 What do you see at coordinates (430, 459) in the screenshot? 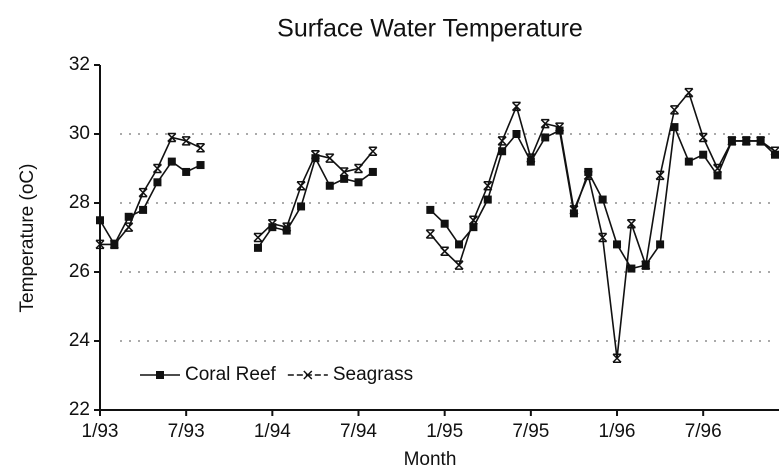
I see `x-axis-label: Month` at bounding box center [430, 459].